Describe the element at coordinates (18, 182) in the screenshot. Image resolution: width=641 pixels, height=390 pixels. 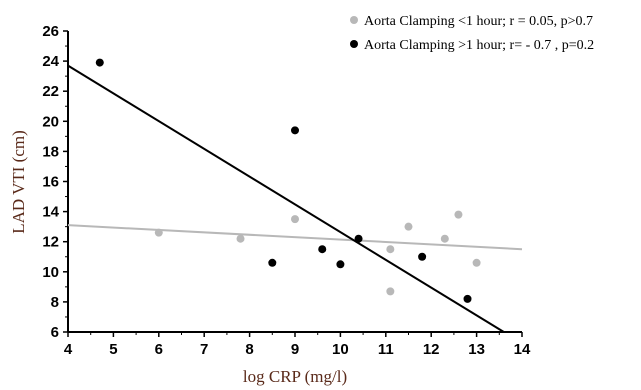
I see `y-axis-title: LAD VTI (cm)` at that location.